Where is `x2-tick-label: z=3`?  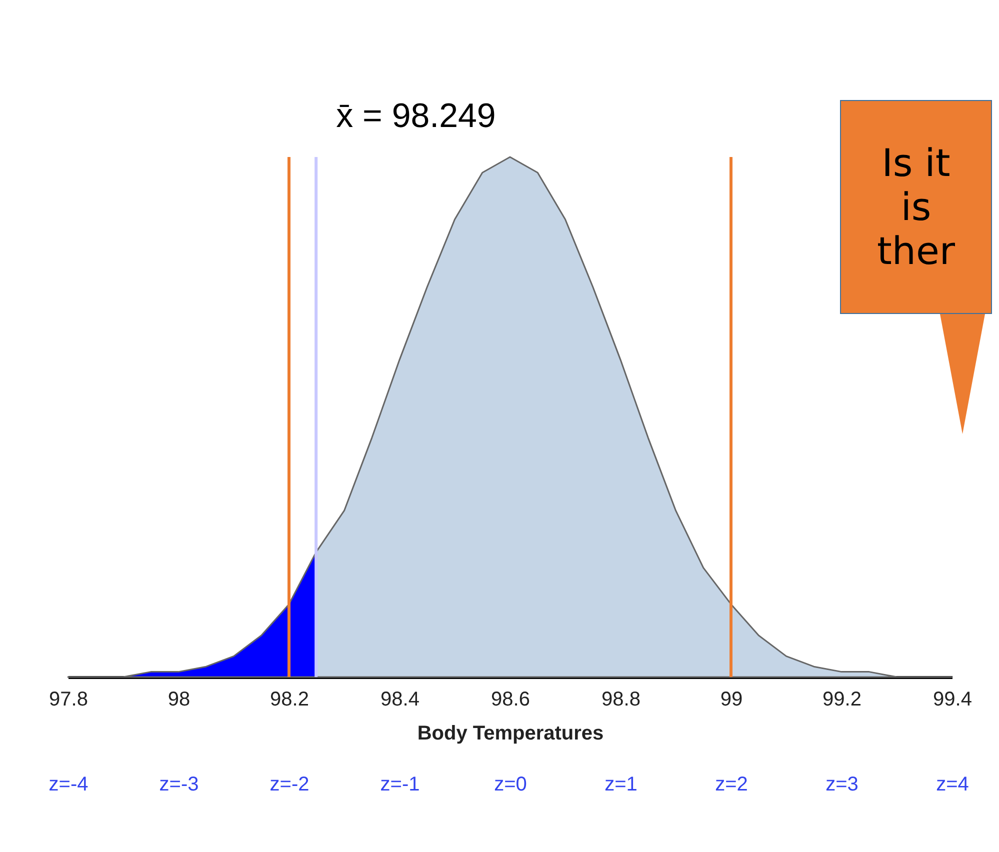 x2-tick-label: z=3 is located at coordinates (842, 785).